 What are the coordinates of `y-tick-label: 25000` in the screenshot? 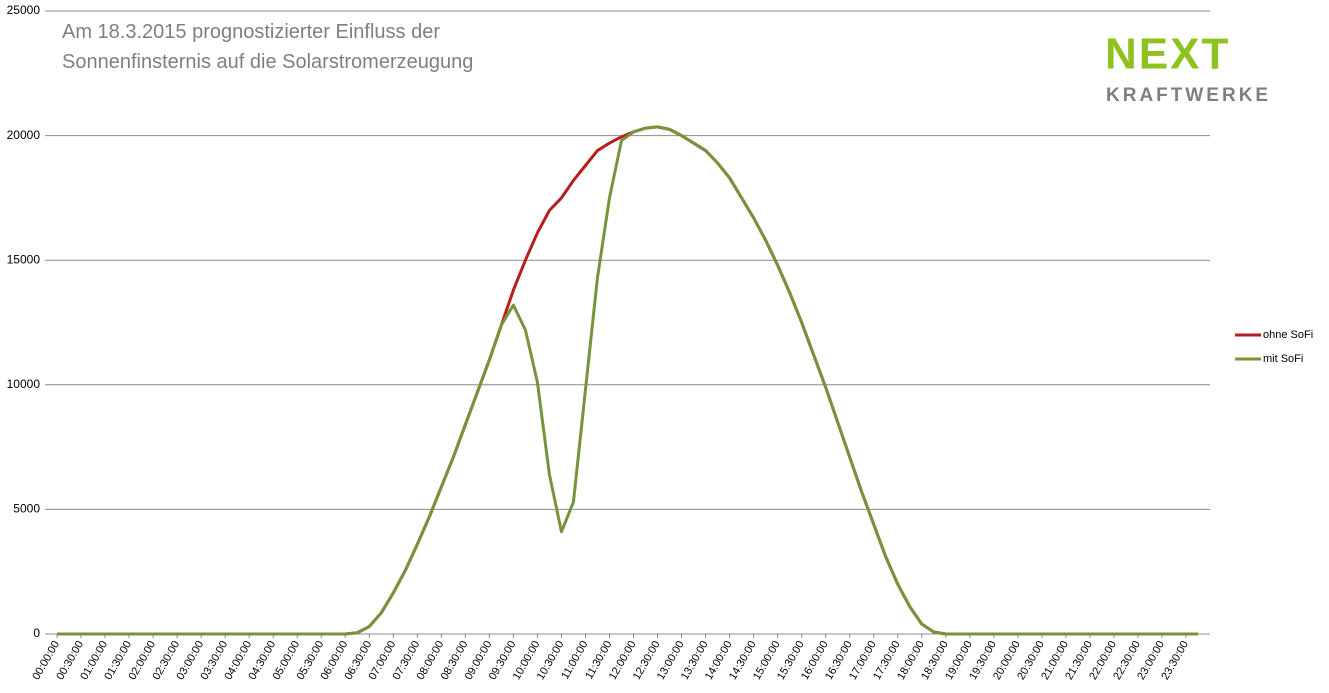 It's located at (24, 10).